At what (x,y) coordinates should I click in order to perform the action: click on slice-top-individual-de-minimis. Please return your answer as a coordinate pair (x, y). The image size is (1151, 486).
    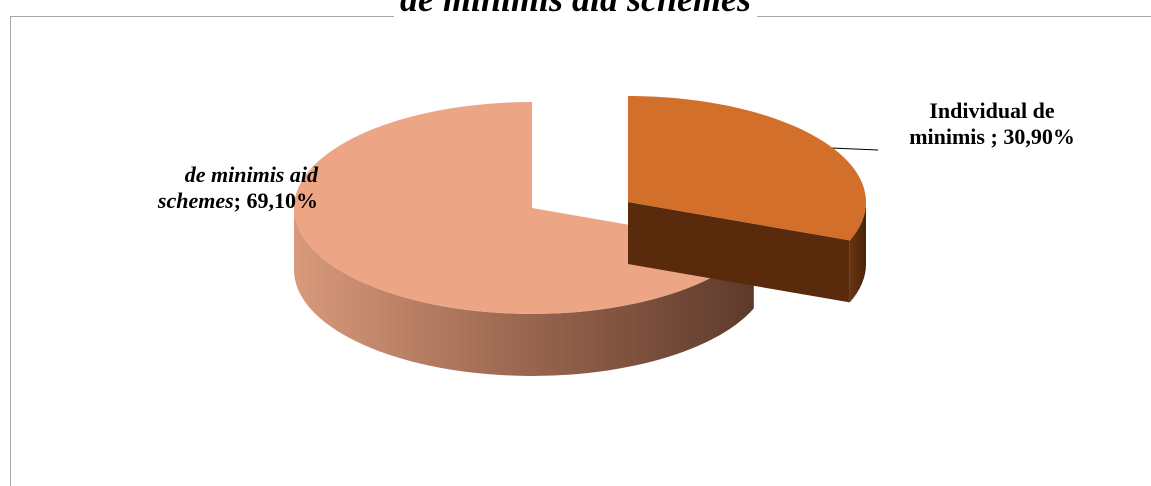
    Looking at the image, I should click on (747, 168).